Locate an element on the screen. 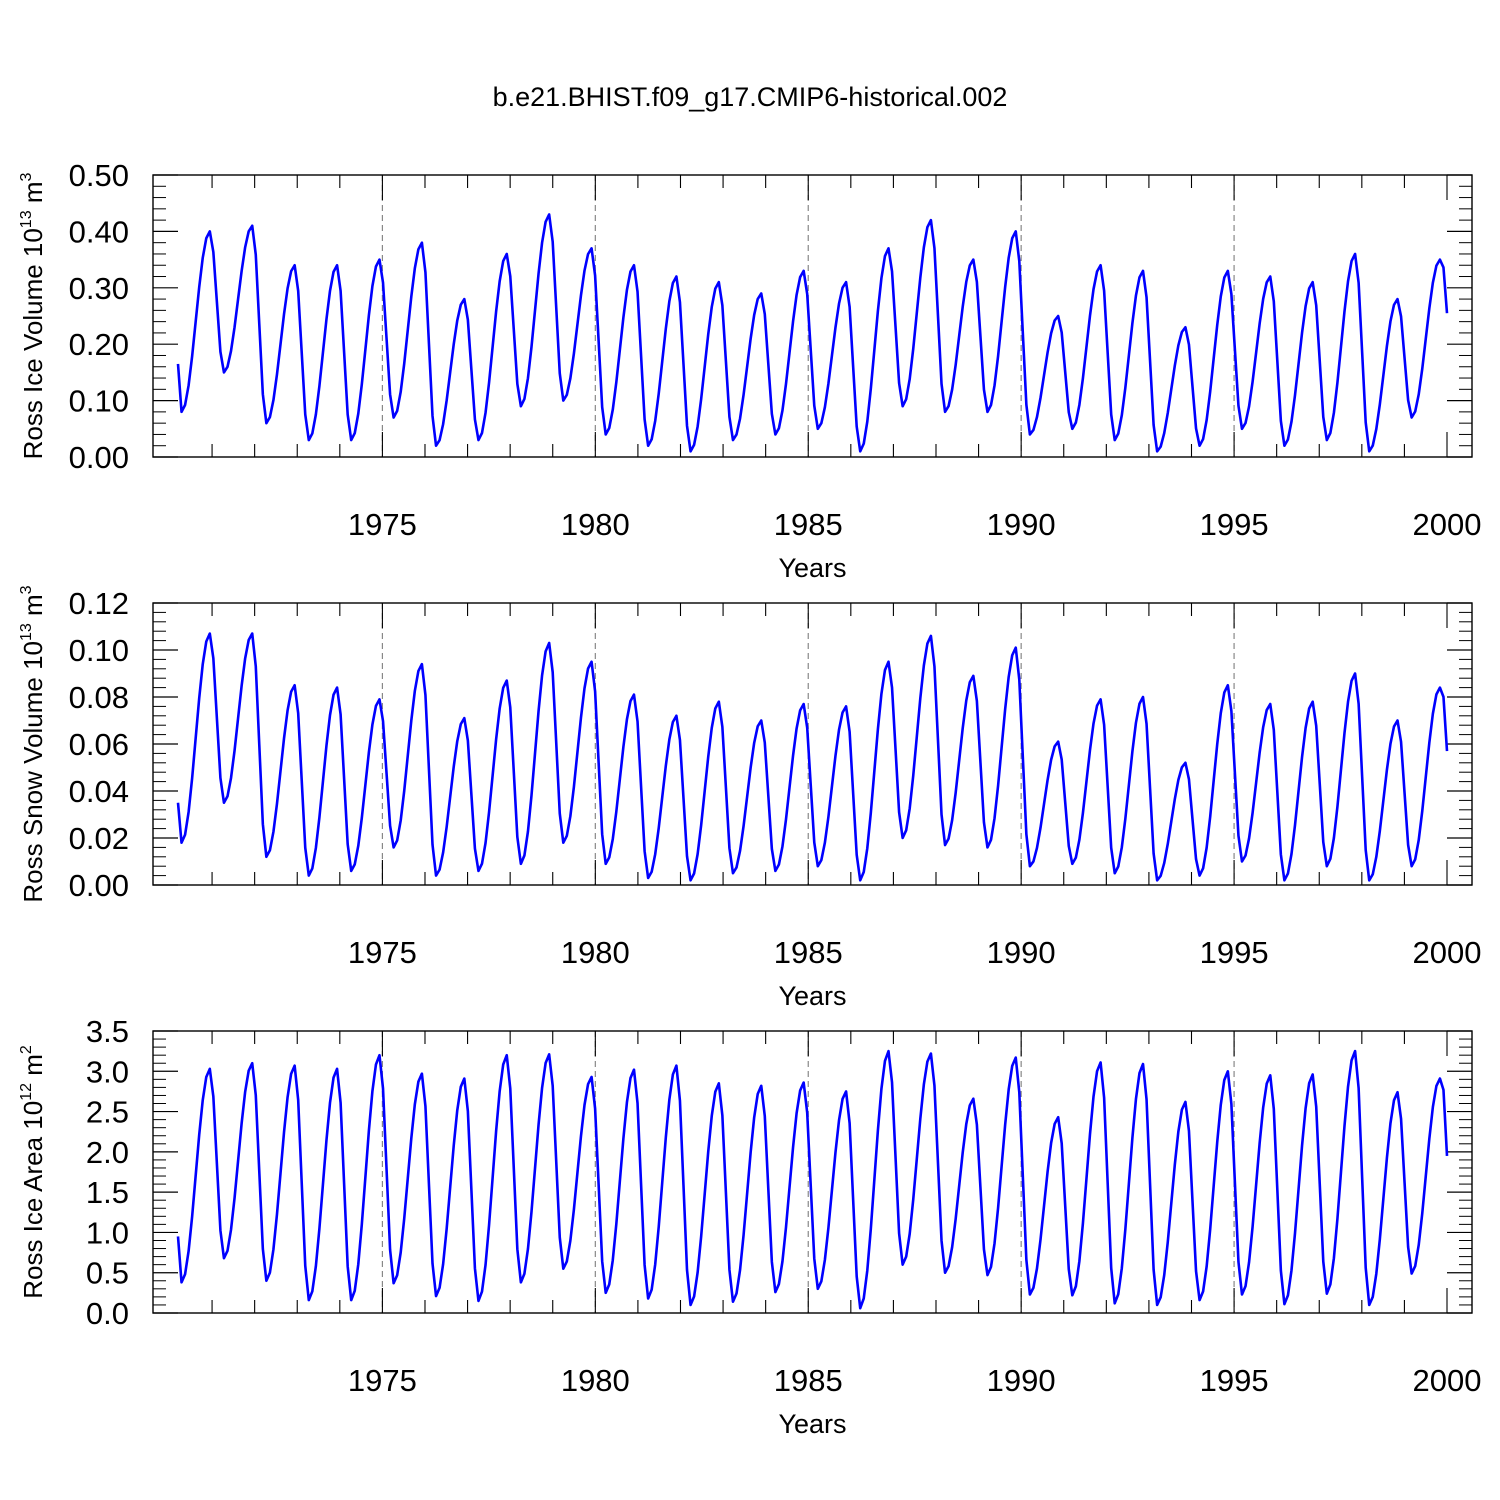 The height and width of the screenshot is (1500, 1500). y-tick-label: 3.5 is located at coordinates (107, 1031).